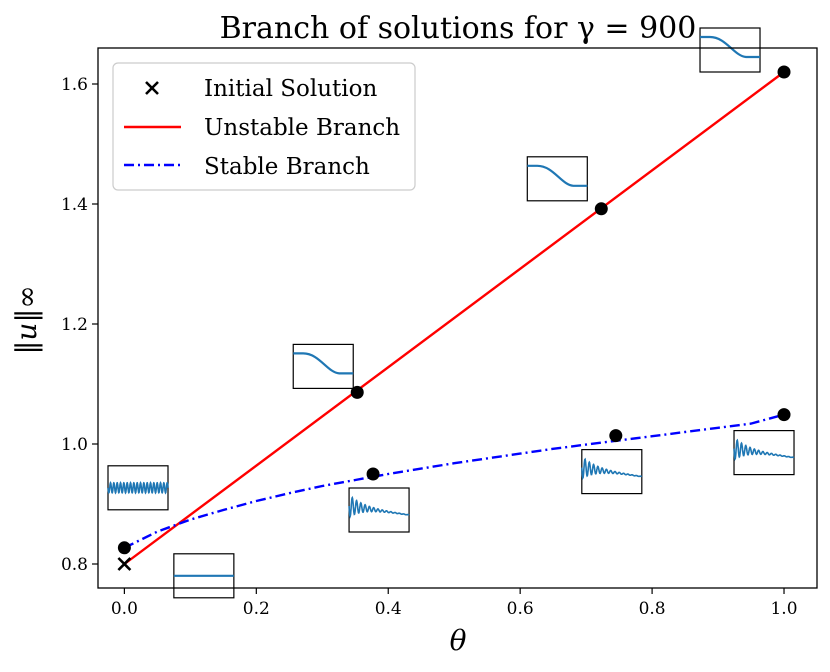 The image size is (830, 672). Describe the element at coordinates (74, 445) in the screenshot. I see `y-tick-label: 1.0` at that location.